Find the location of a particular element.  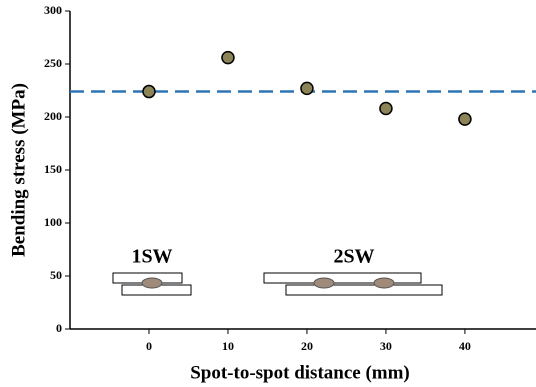

x-tick-label: 20 is located at coordinates (307, 346).